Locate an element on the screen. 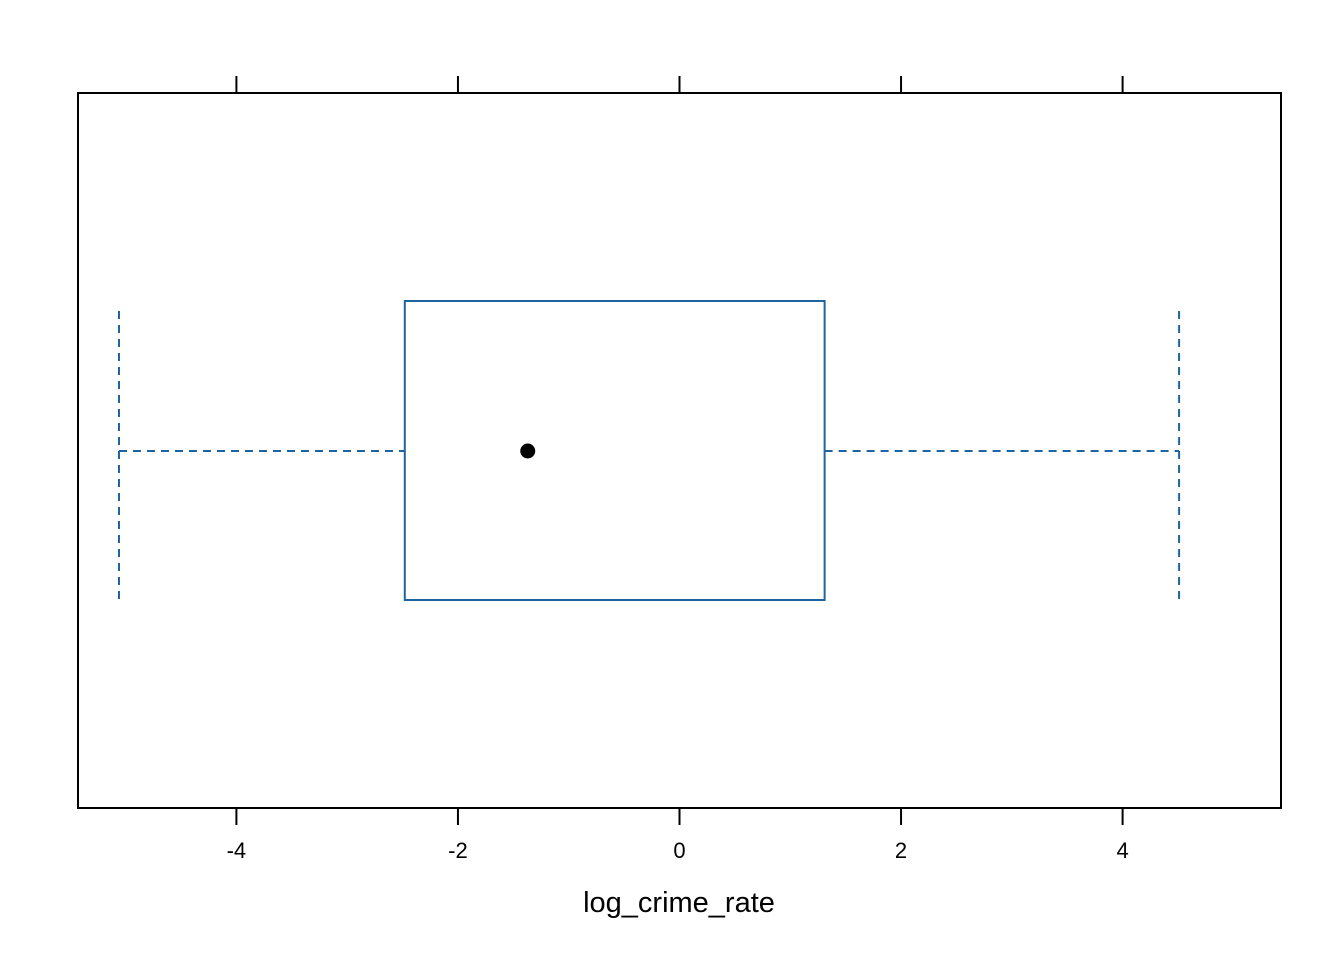  bottom-ticks is located at coordinates (679, 816).